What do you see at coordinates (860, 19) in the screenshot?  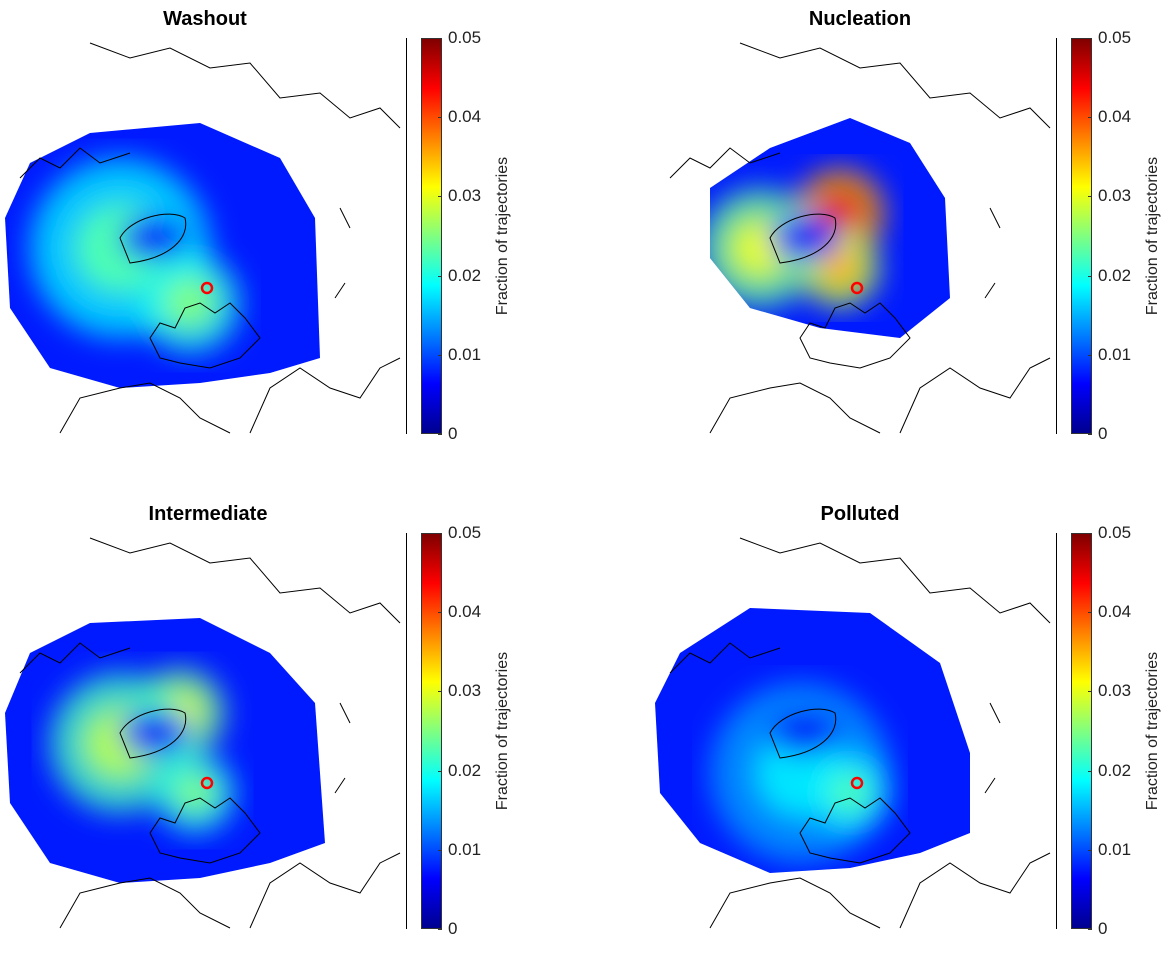 I see `panel-title: Nucleation` at bounding box center [860, 19].